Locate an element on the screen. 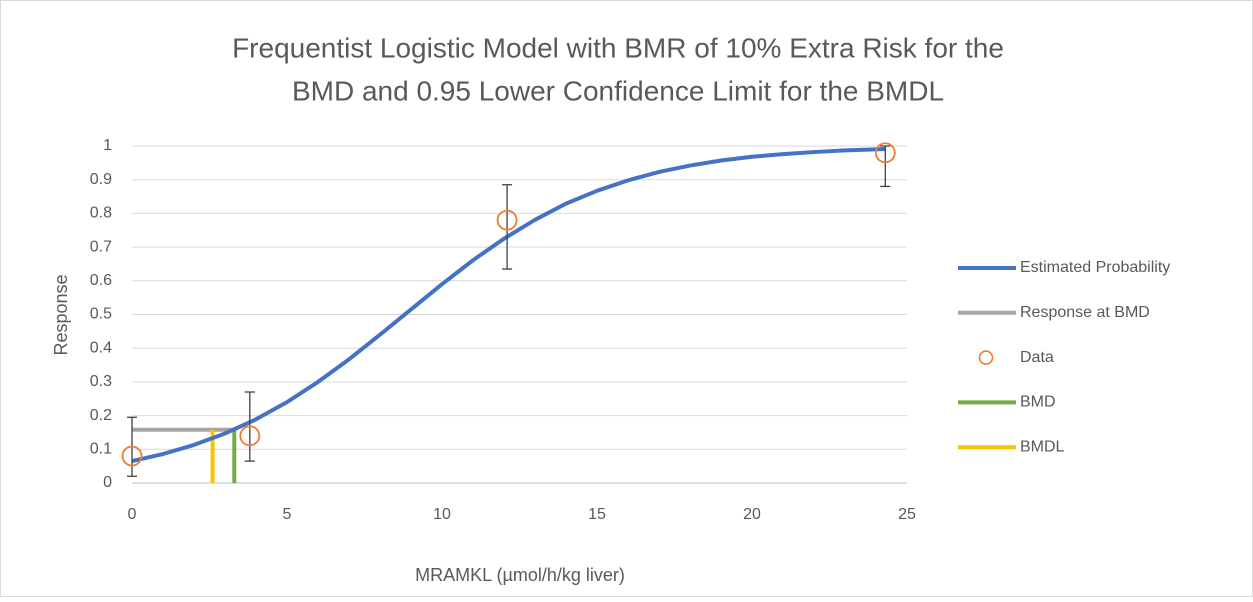 This screenshot has height=602, width=1253. x-tick-label: 0 is located at coordinates (132, 514).